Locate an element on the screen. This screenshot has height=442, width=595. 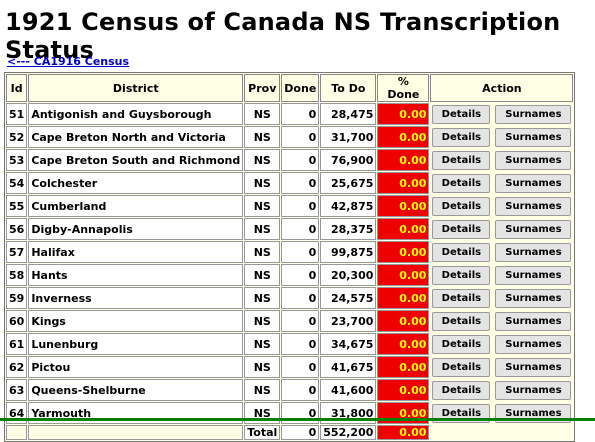
row-district: Antigonish and Guysborough is located at coordinates (135, 114).